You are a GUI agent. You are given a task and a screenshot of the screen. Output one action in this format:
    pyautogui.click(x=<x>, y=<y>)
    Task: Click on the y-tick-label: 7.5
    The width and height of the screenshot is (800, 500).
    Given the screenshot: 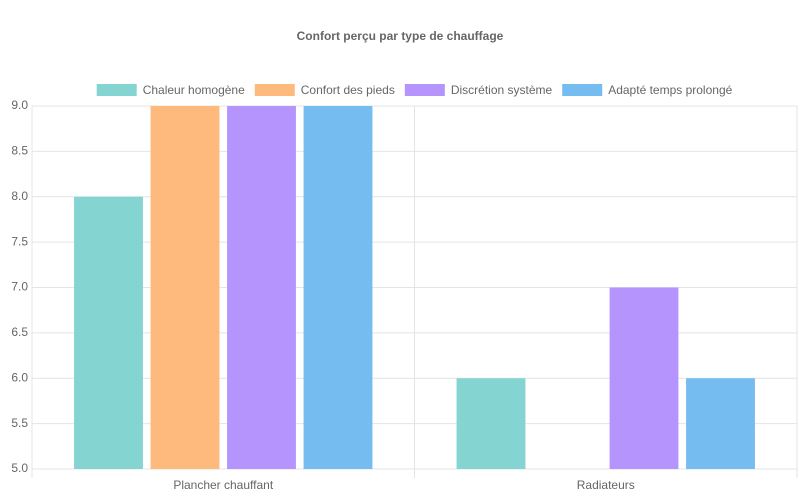 What is the action you would take?
    pyautogui.click(x=19, y=241)
    